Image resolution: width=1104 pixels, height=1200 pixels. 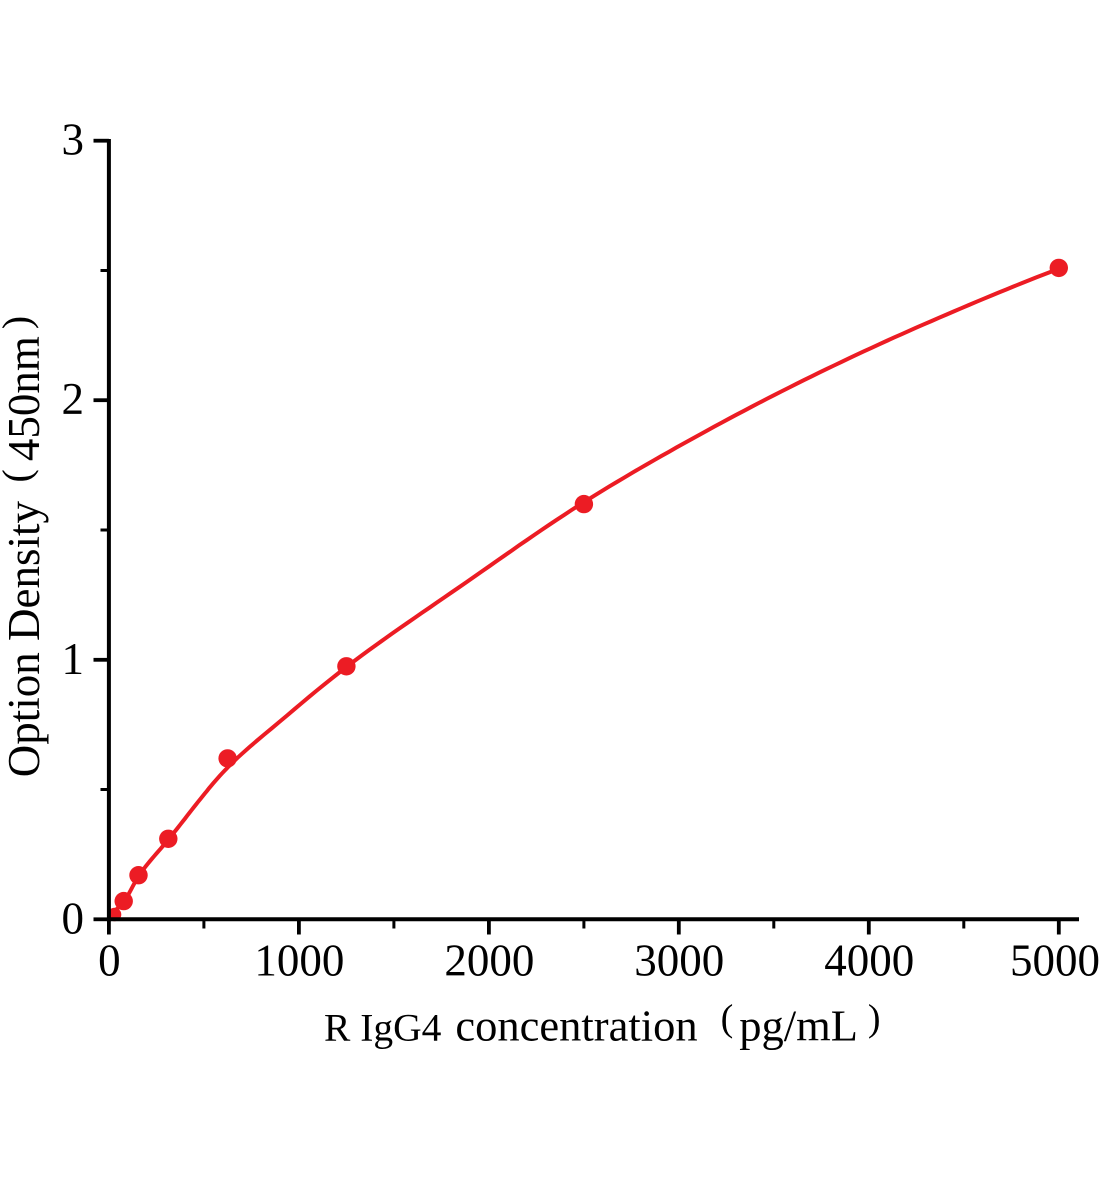 What do you see at coordinates (73, 399) in the screenshot?
I see `svg-text: 2` at bounding box center [73, 399].